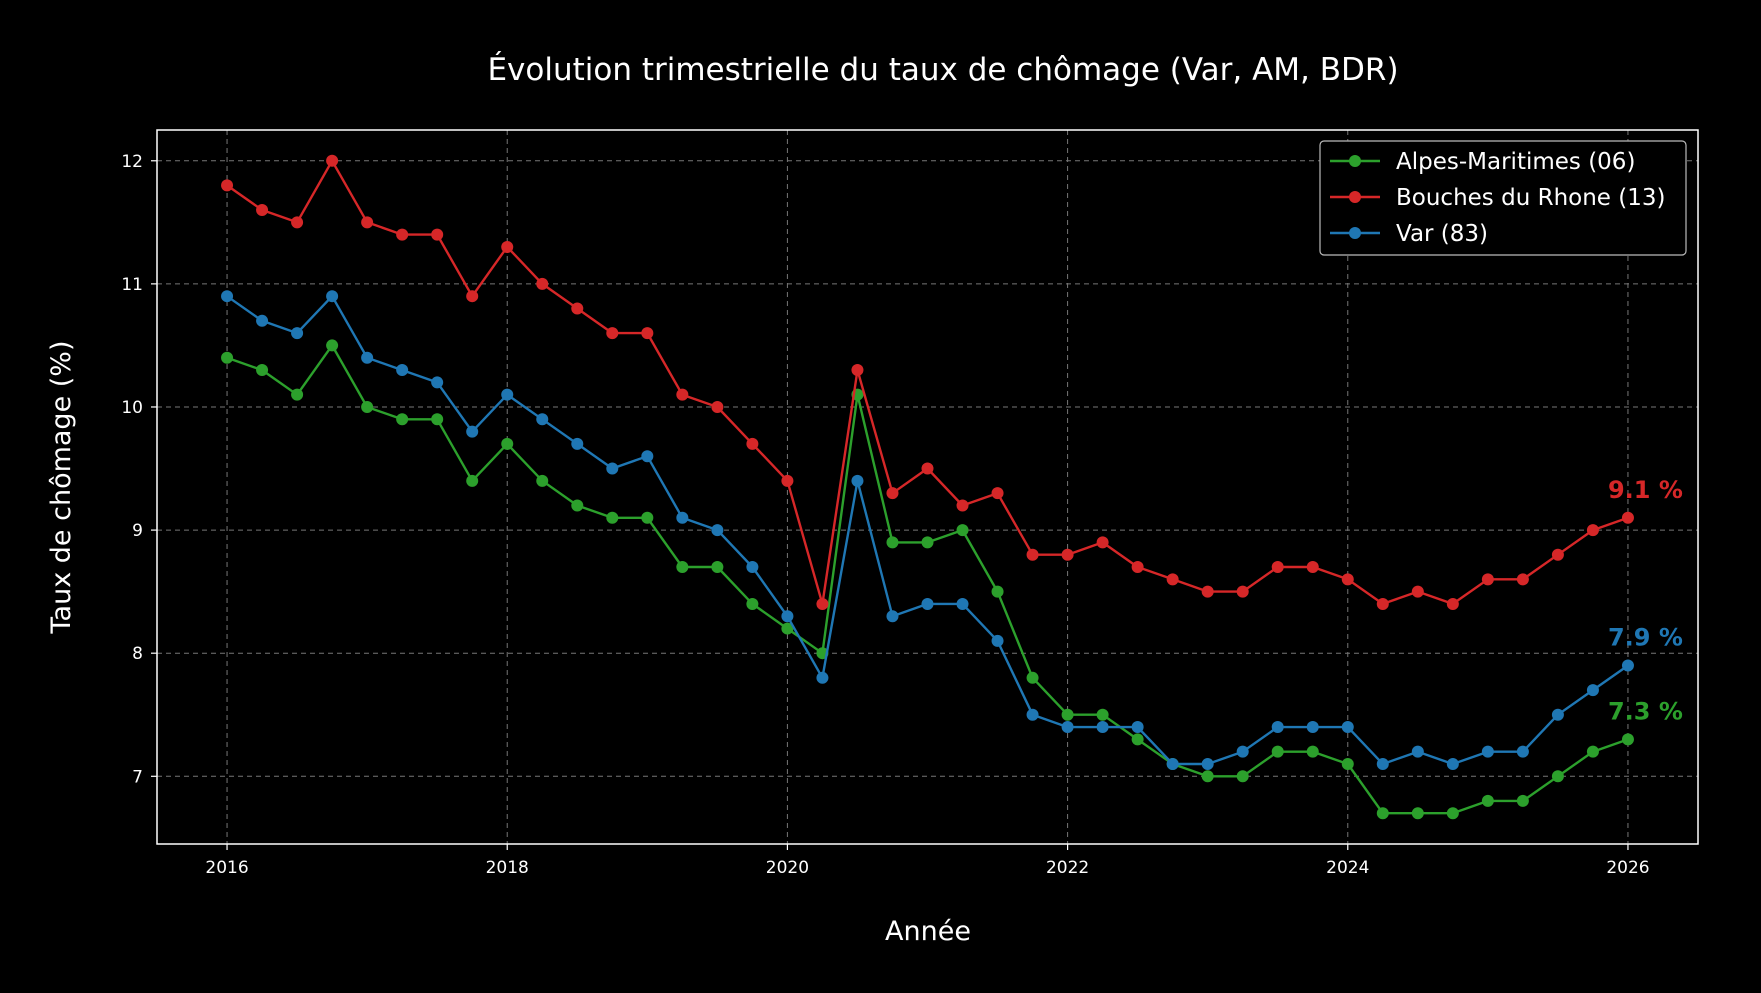 The height and width of the screenshot is (993, 1761). I want to click on legend-item: Bouches du Rhone (13), so click(1497, 198).